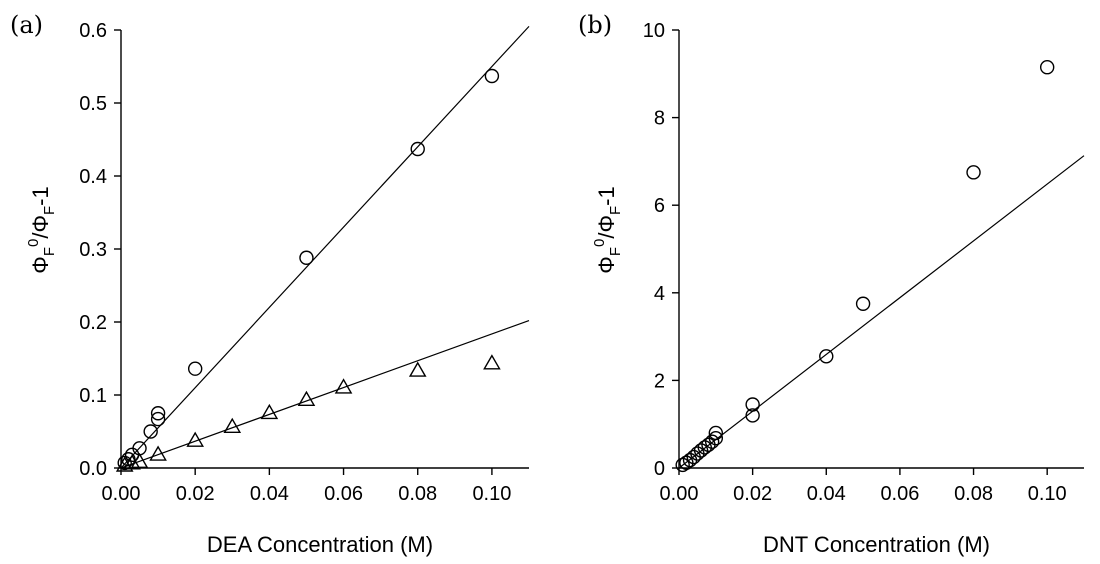 This screenshot has height=564, width=1100. I want to click on y-tick-label: 0.5, so click(93, 104).